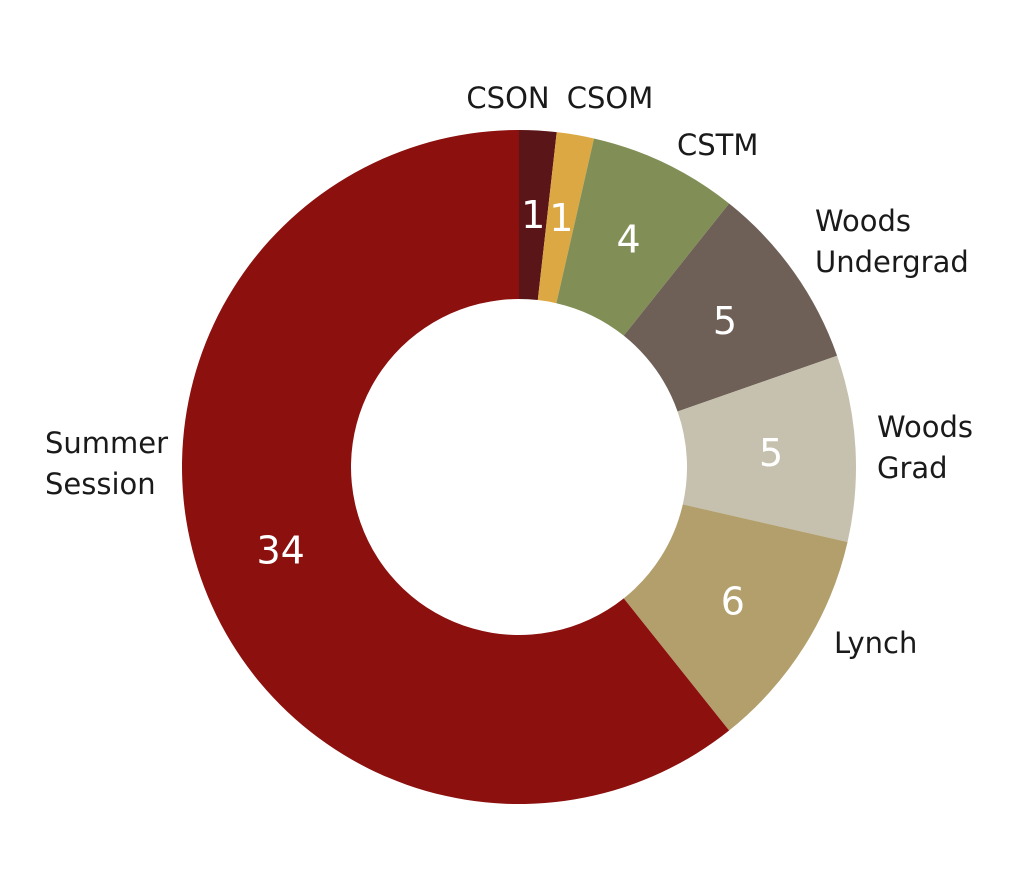 The width and height of the screenshot is (1024, 890). I want to click on value-label-summer-session: 34, so click(280, 550).